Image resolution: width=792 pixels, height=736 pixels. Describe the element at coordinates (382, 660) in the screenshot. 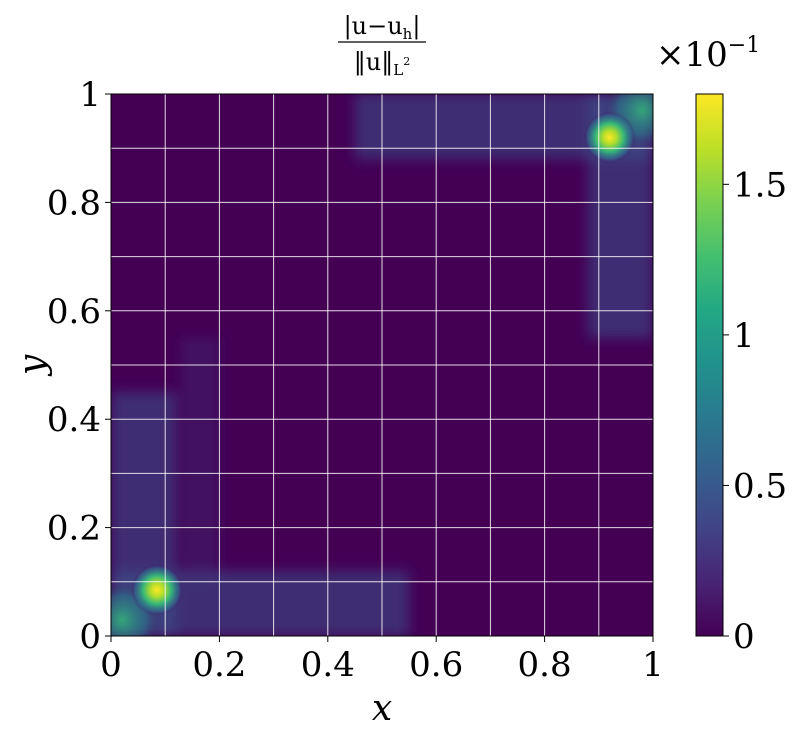

I see `x-axis: 0 0.2 0.4 0.6 0.8 1` at that location.